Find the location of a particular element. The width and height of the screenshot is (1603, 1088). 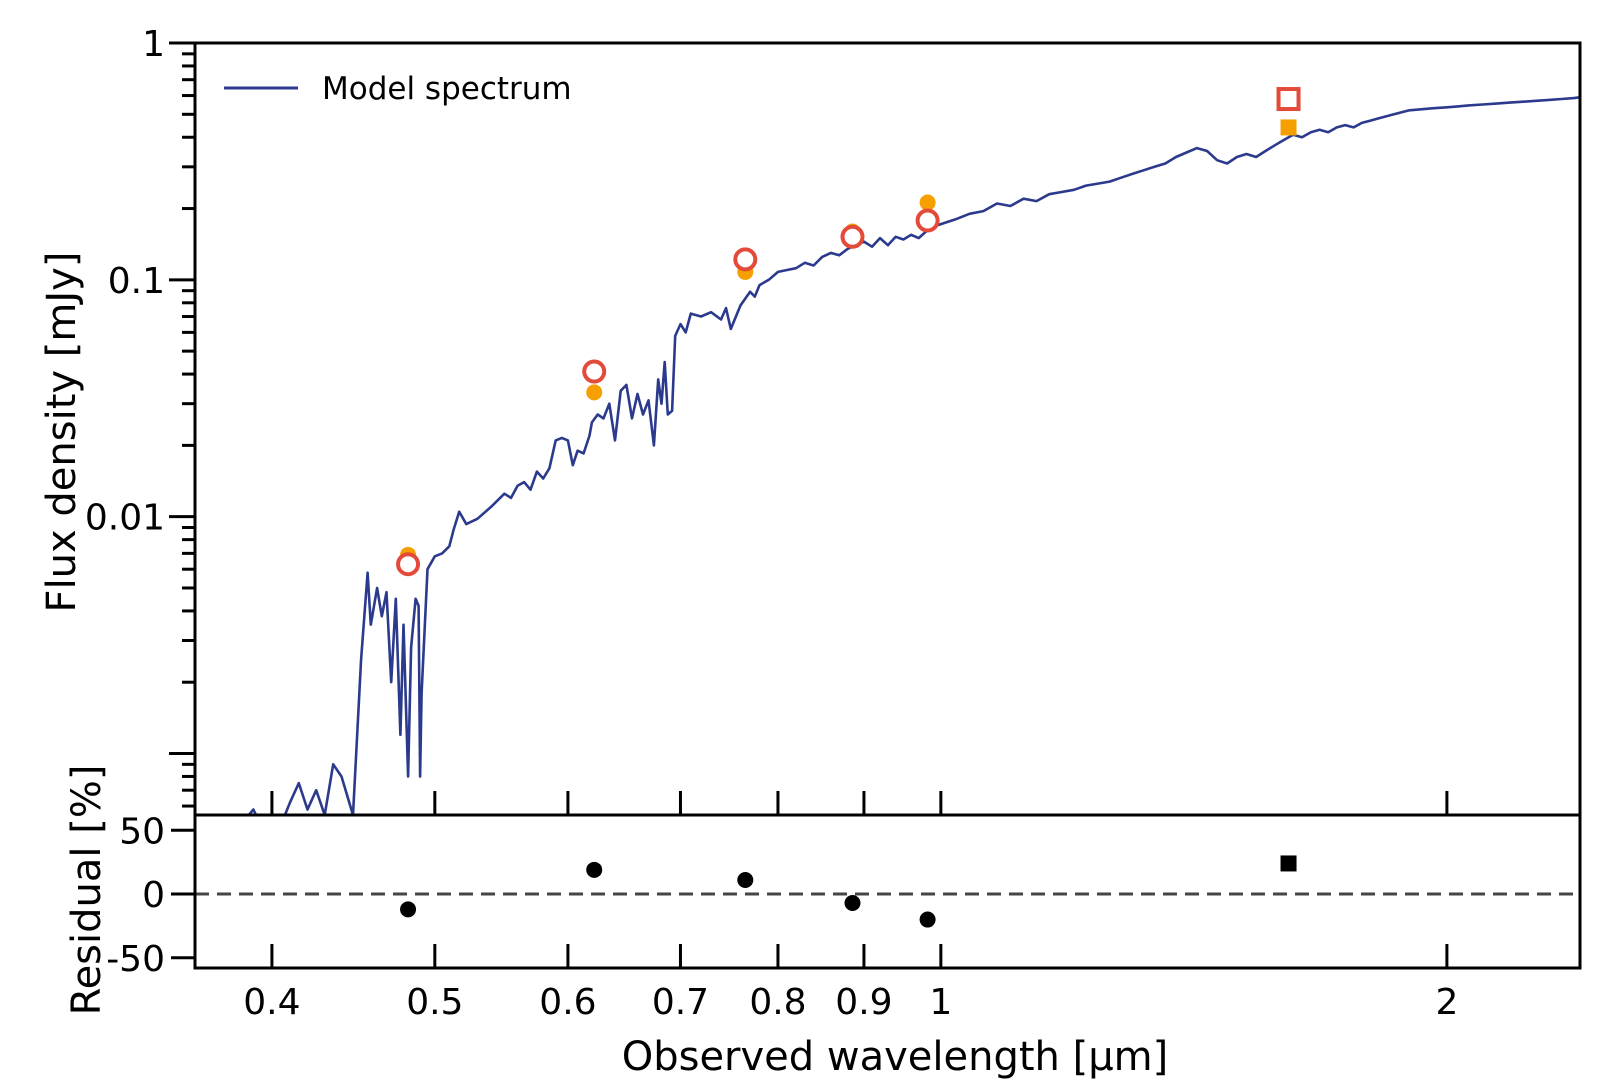

residual-y-axis-title: Residual [%] is located at coordinates (87, 890).